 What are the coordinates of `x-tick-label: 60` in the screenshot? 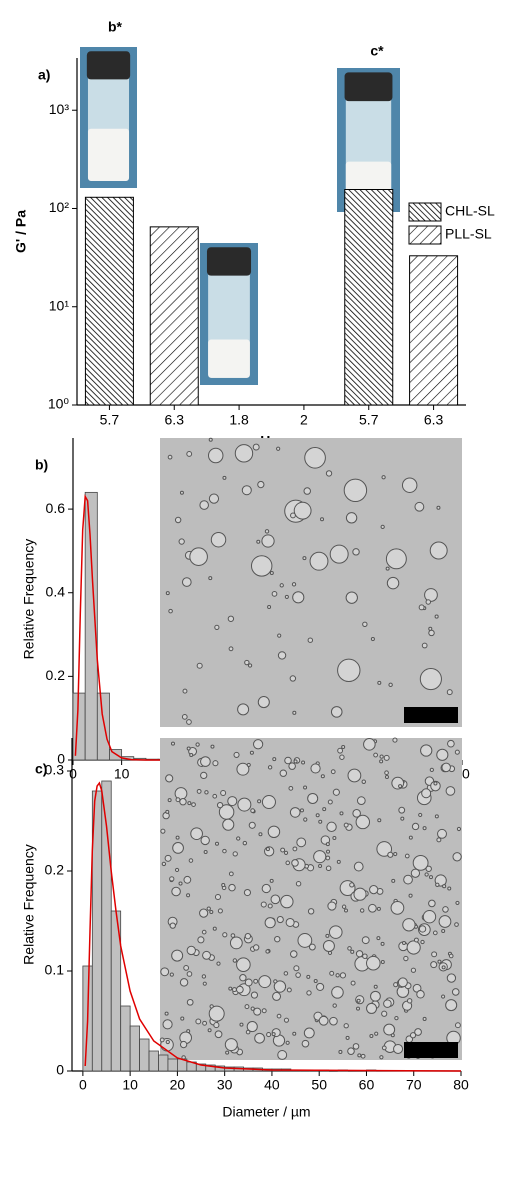 It's located at (367, 1085).